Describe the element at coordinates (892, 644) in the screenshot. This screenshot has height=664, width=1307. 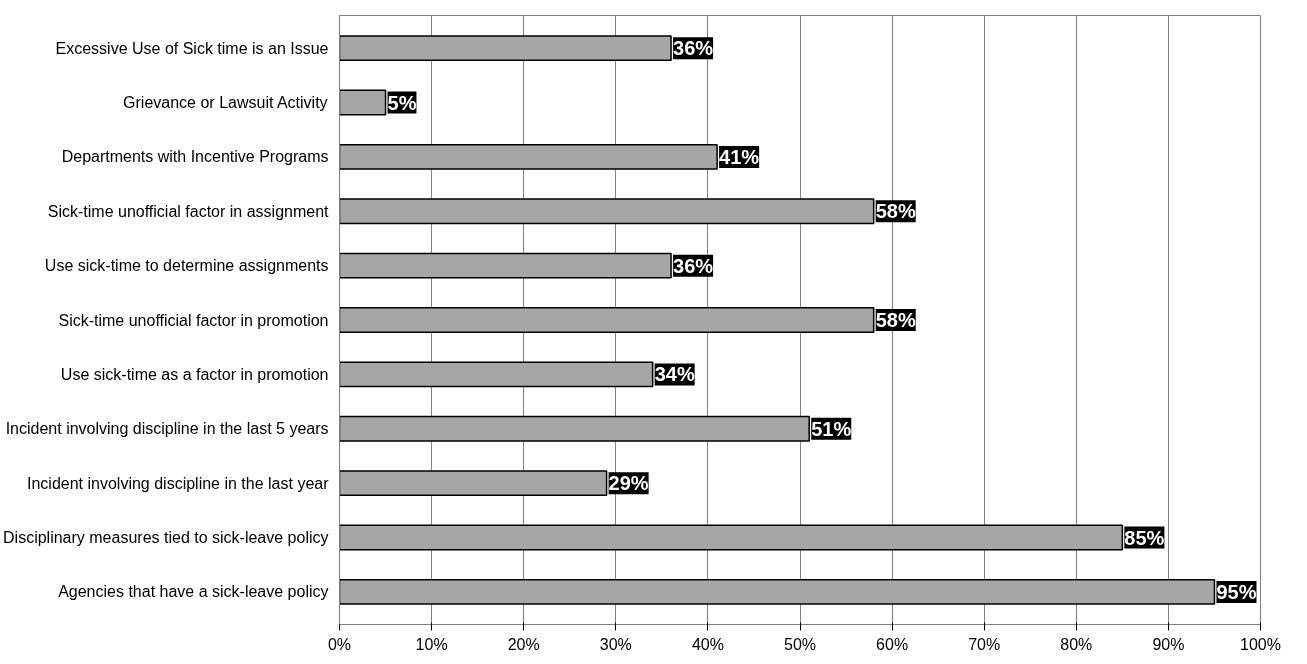
I see `x-tick-label: 60%` at that location.